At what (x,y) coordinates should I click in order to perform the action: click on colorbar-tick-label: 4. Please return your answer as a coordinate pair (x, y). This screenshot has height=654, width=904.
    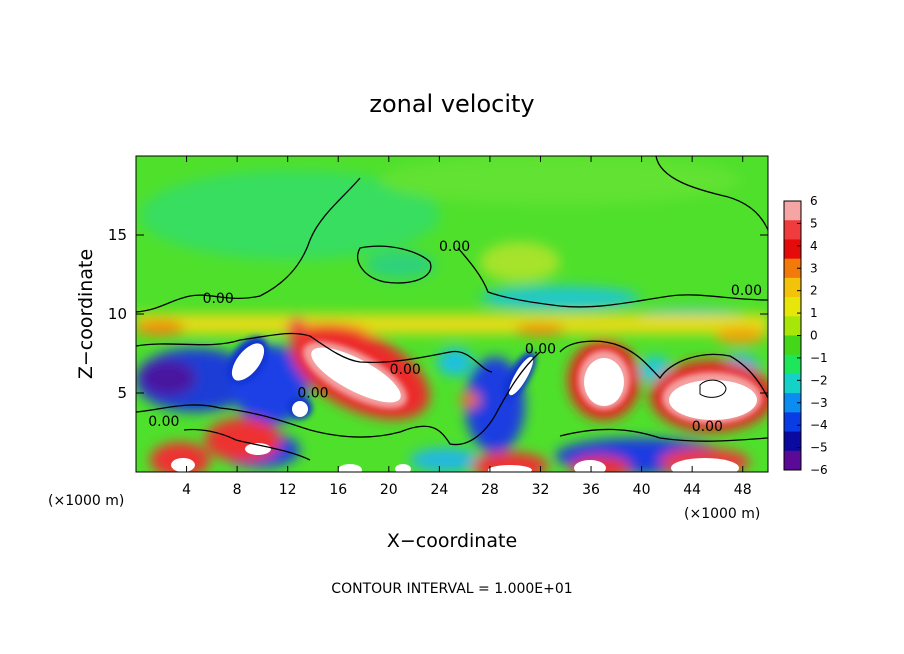
    Looking at the image, I should click on (814, 246).